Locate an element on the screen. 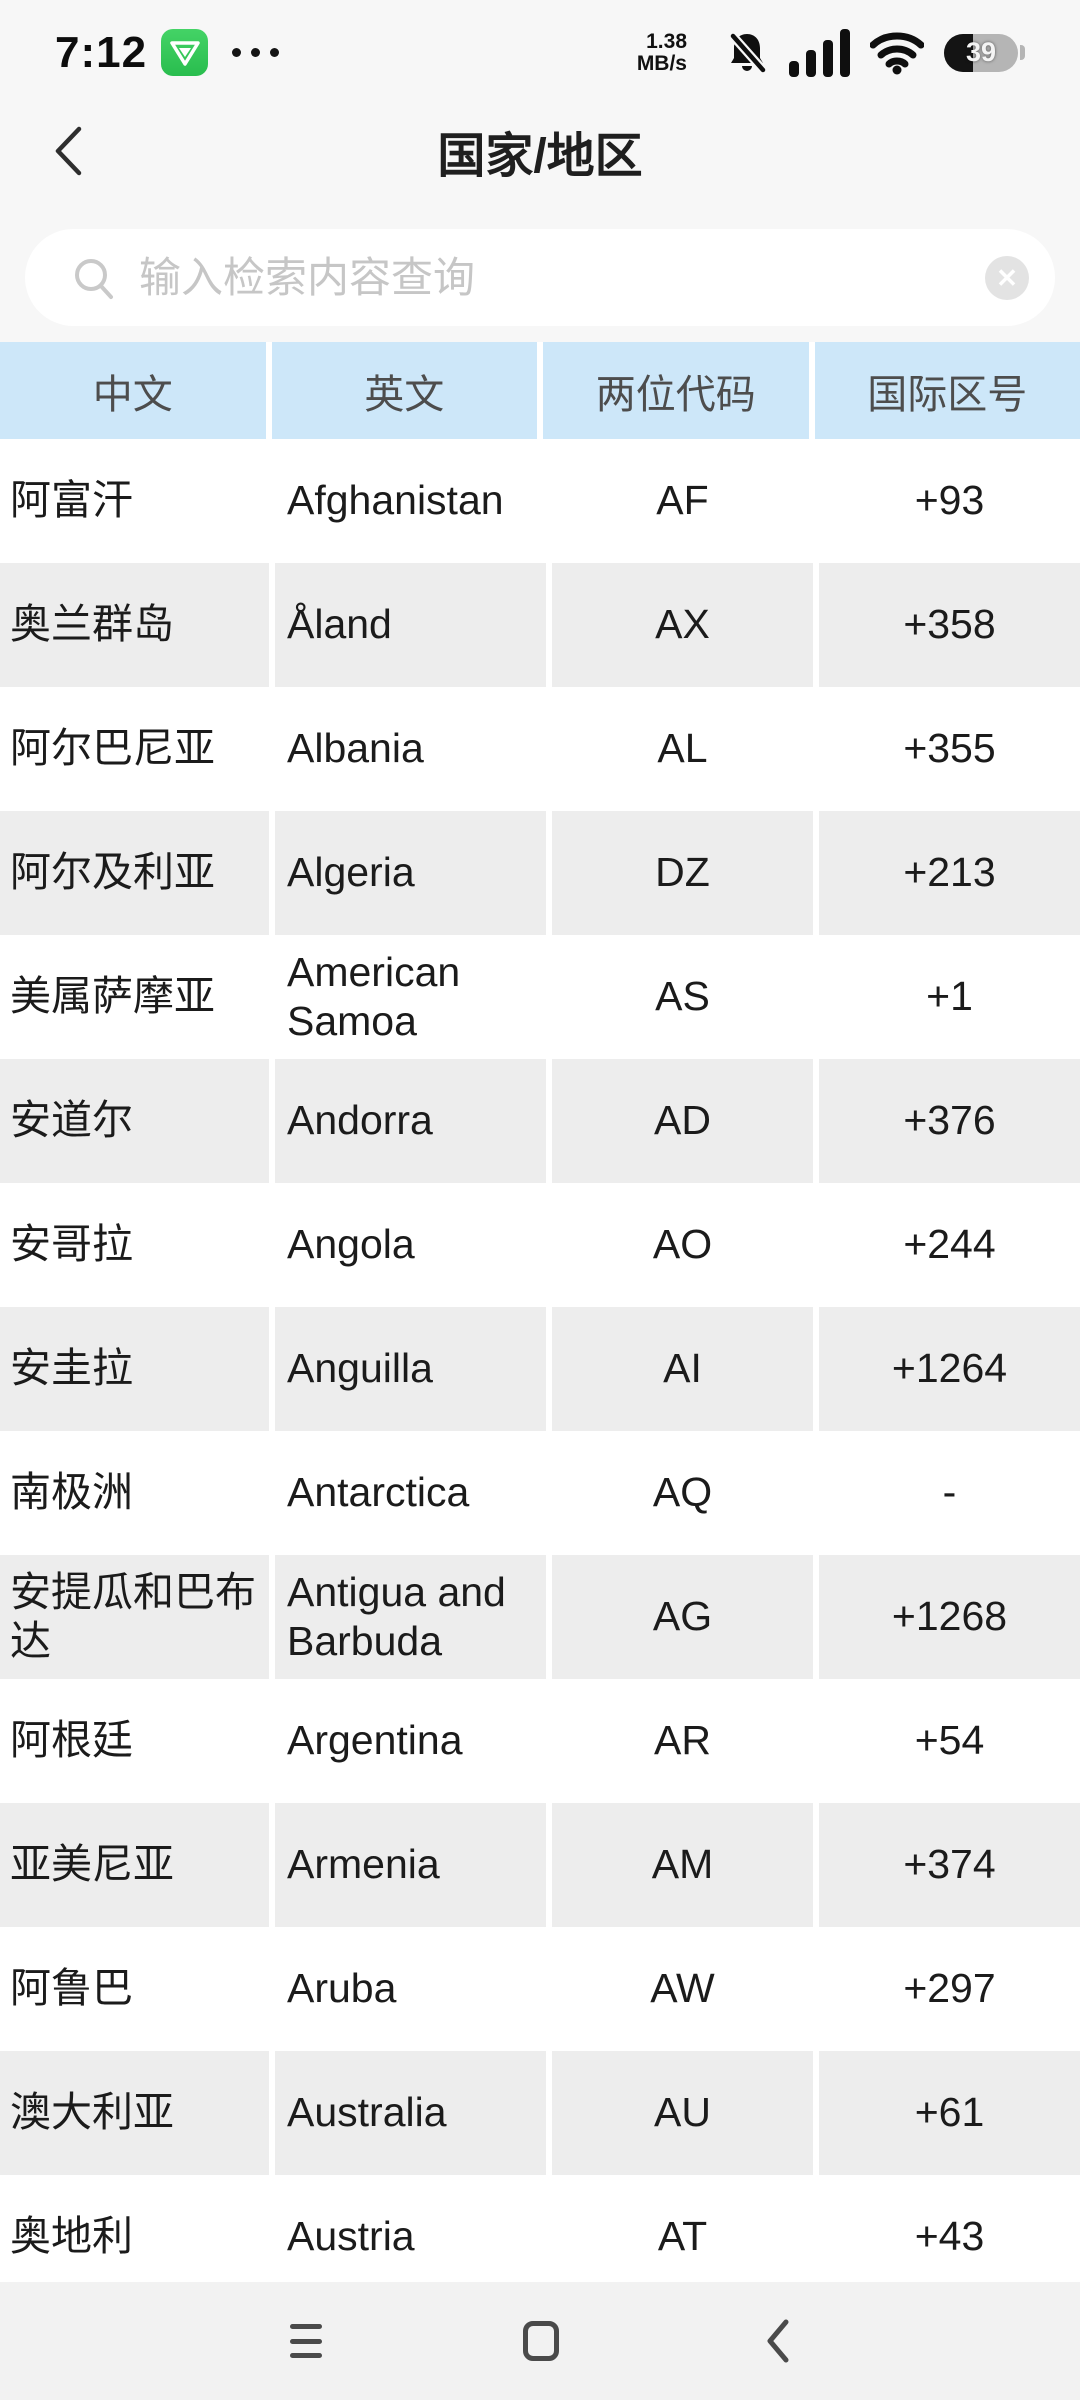 This screenshot has height=2400, width=1080. cell-country-code: AL is located at coordinates (679, 749).